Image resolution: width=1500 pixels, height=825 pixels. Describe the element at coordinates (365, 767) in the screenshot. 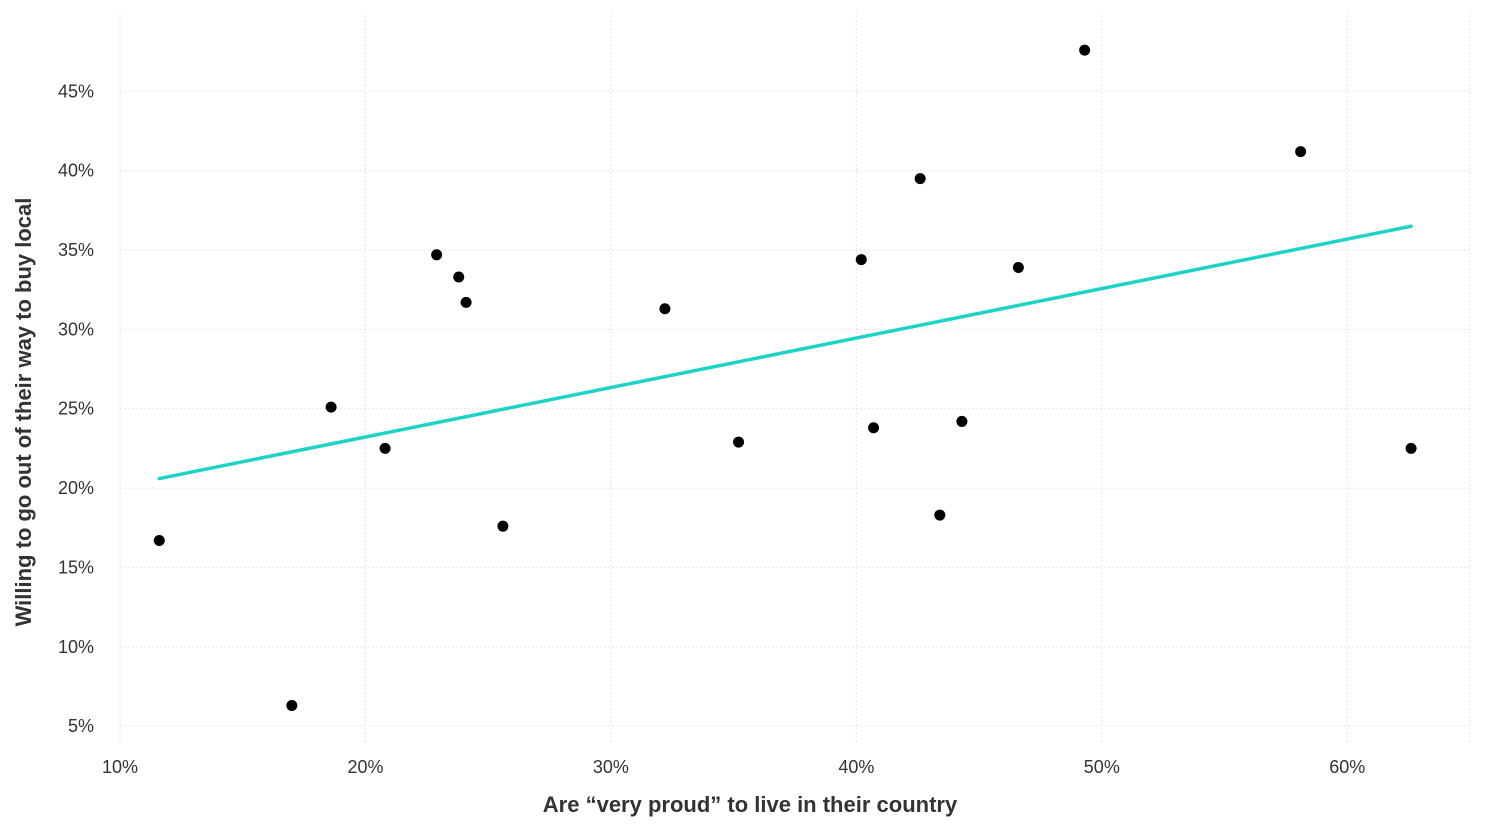

I see `x-tick-label: 20%` at that location.